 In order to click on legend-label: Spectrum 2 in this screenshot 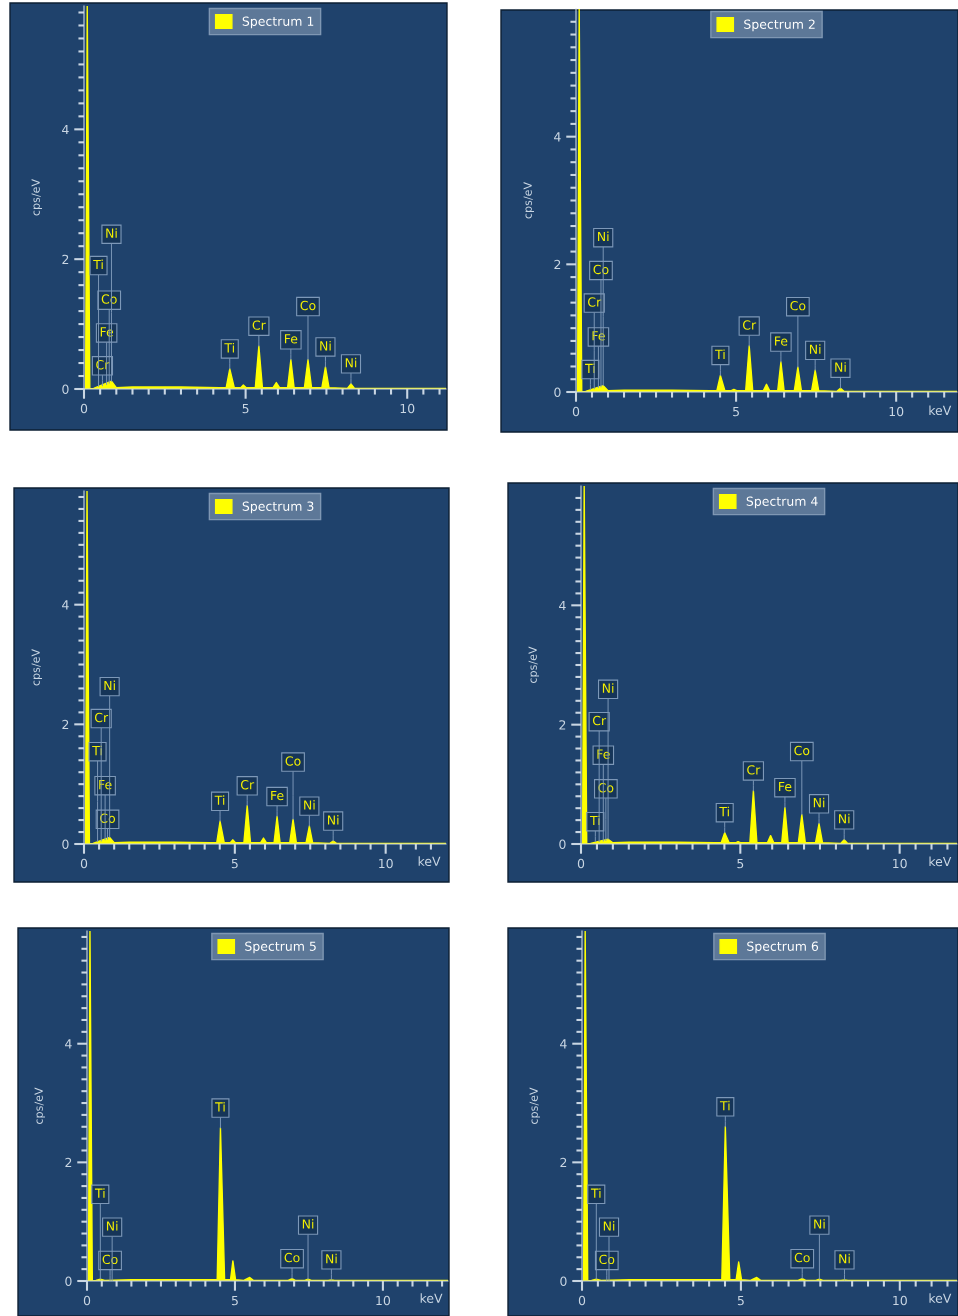, I will do `click(779, 25)`.